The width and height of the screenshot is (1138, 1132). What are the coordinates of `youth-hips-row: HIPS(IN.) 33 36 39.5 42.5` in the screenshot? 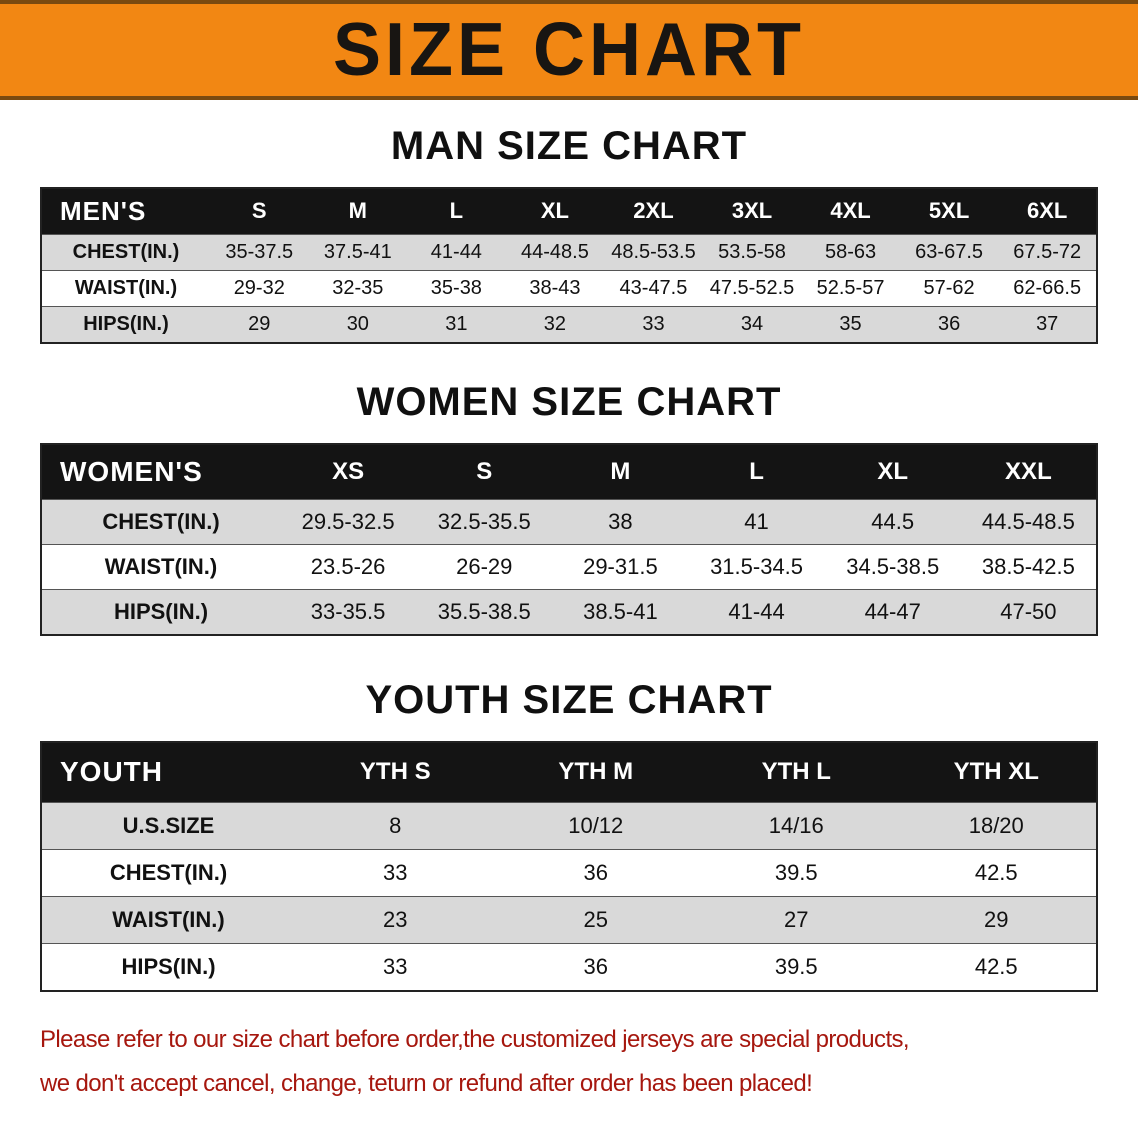 It's located at (569, 967).